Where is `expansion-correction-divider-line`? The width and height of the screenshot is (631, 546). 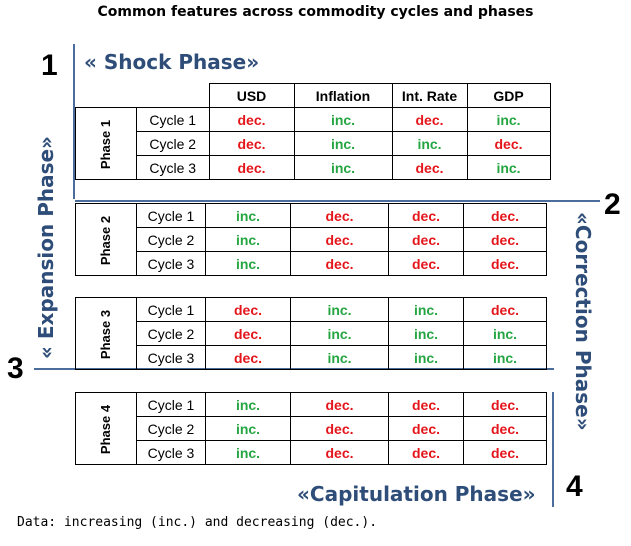 expansion-correction-divider-line is located at coordinates (337, 201).